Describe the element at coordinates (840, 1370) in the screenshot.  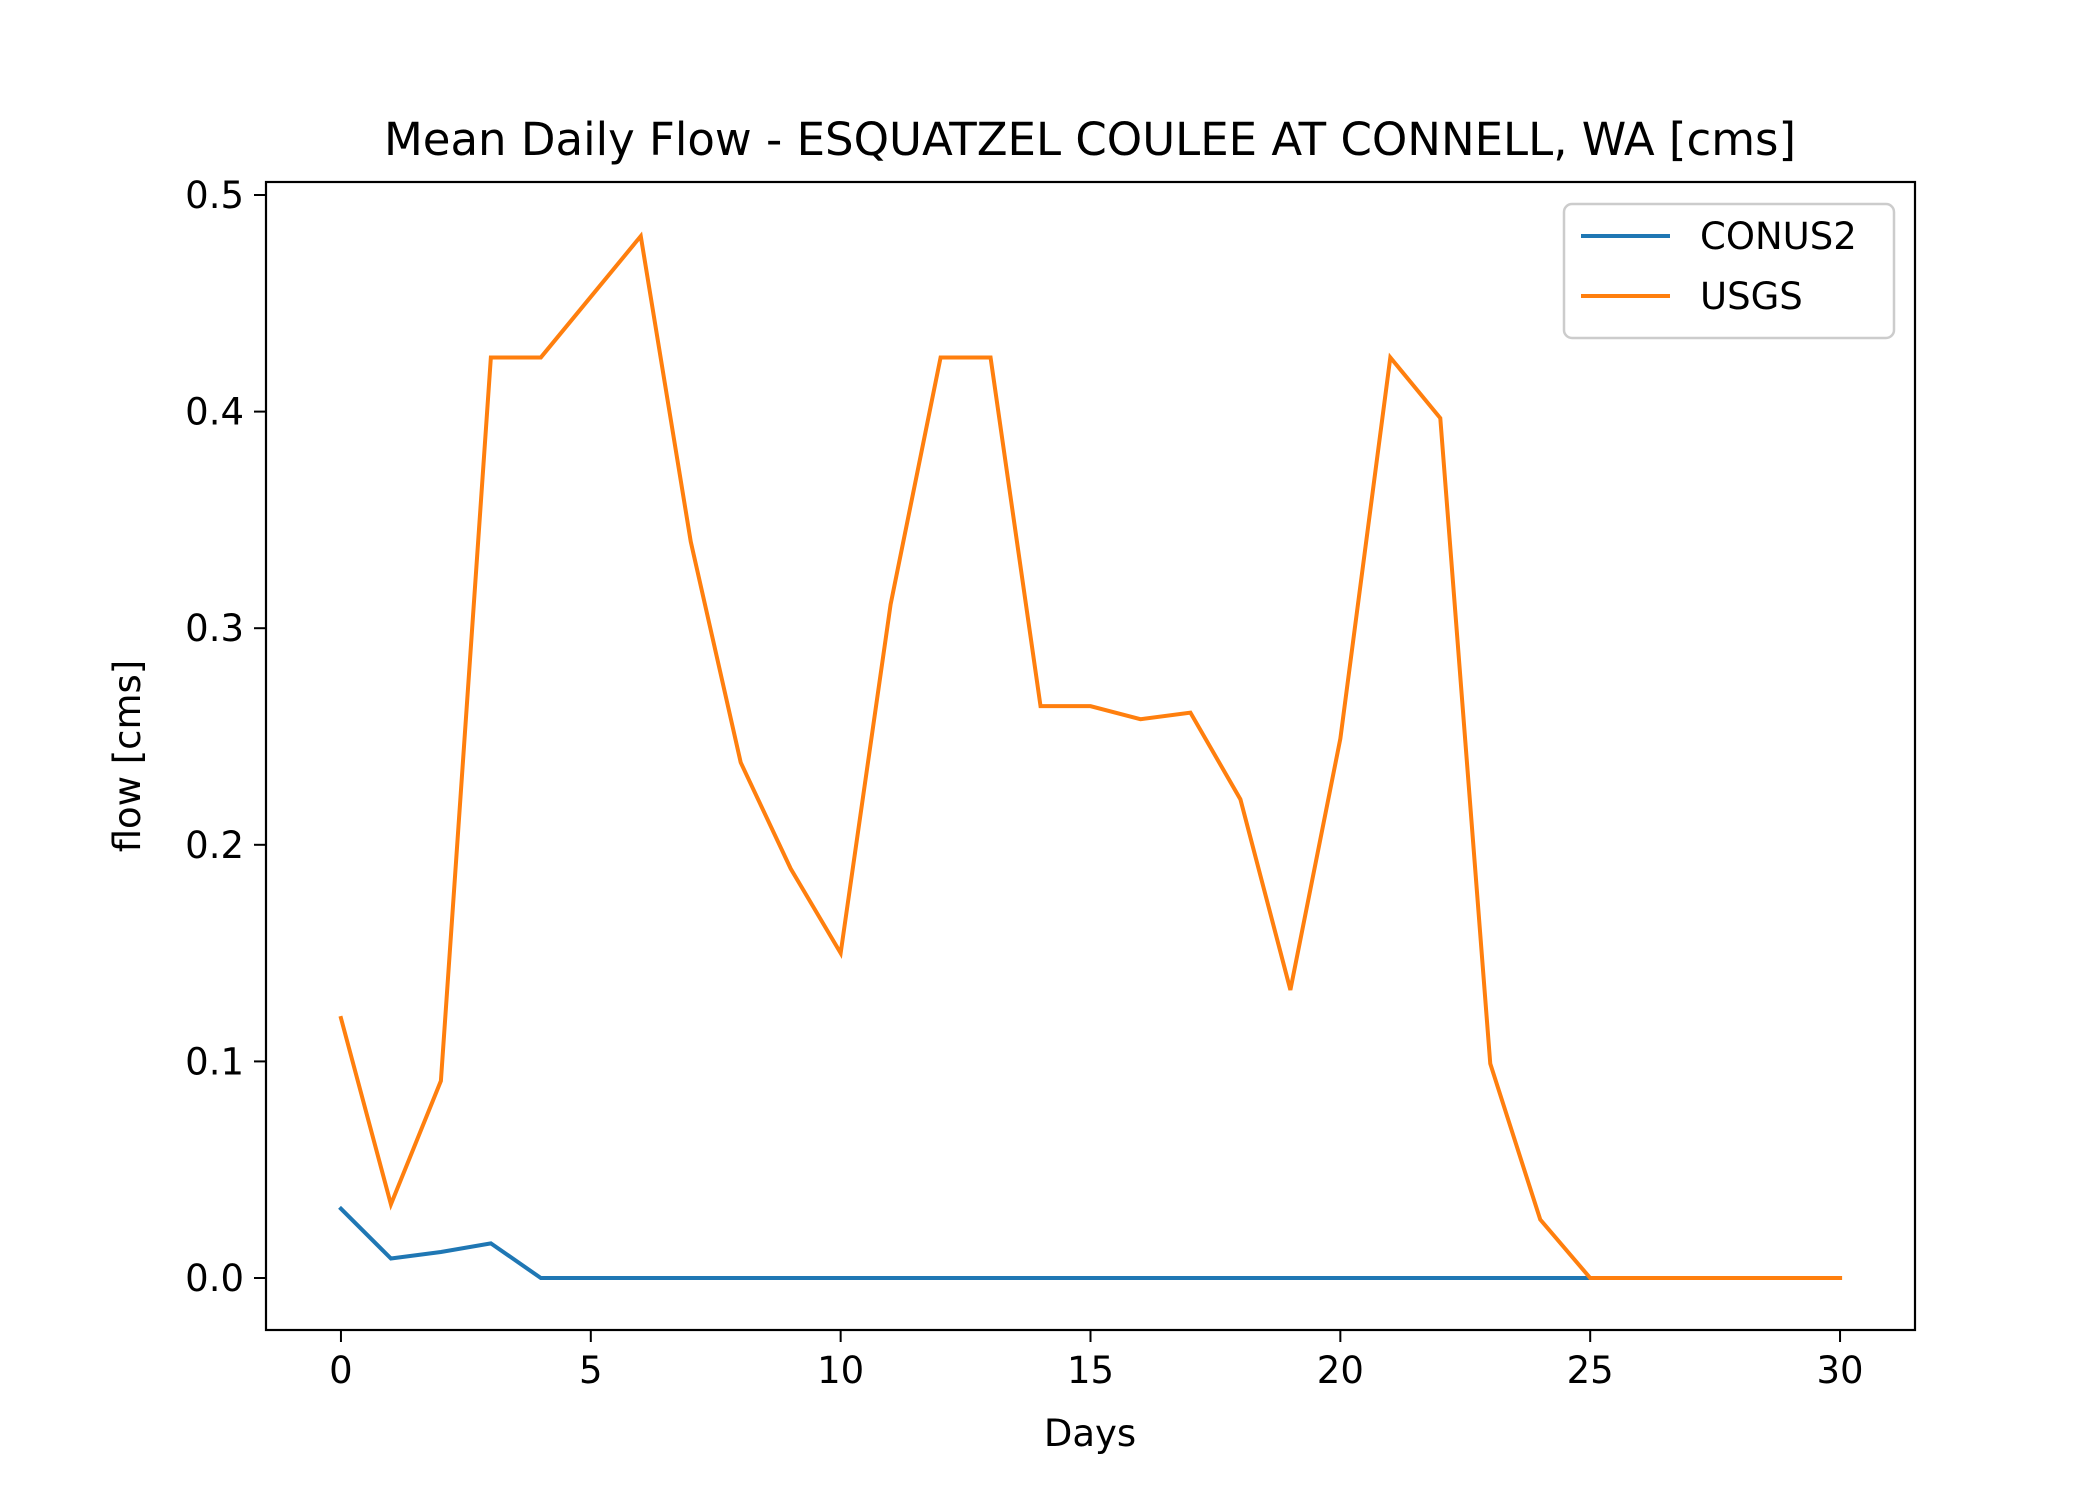
I see `x-tick-label: 10` at that location.